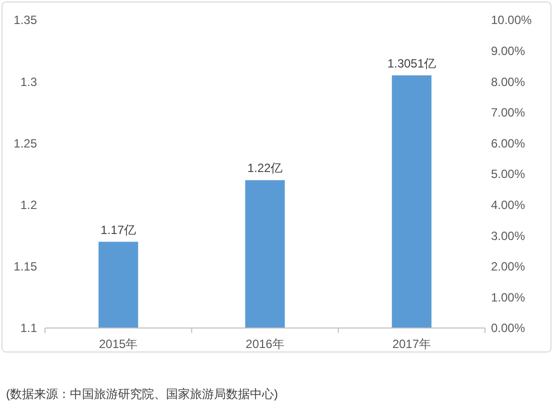 This screenshot has height=411, width=554. Describe the element at coordinates (508, 81) in the screenshot. I see `y2-tick-label: 8.00%` at that location.